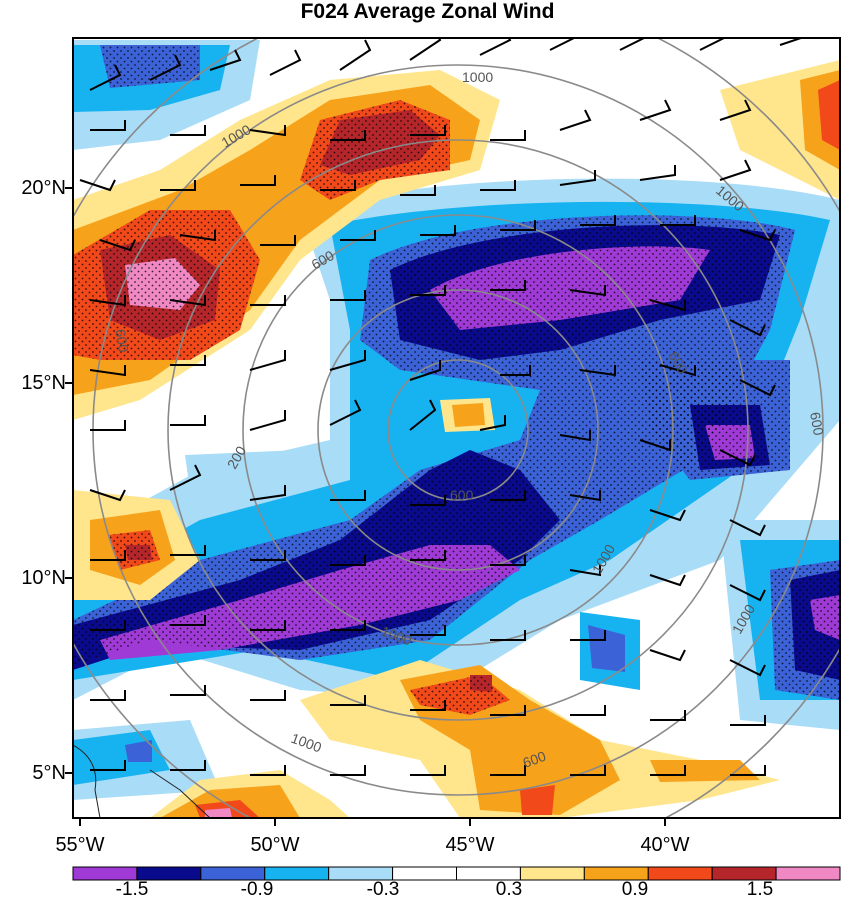 The height and width of the screenshot is (900, 855). What do you see at coordinates (477, 77) in the screenshot?
I see `contour-label: 1000` at bounding box center [477, 77].